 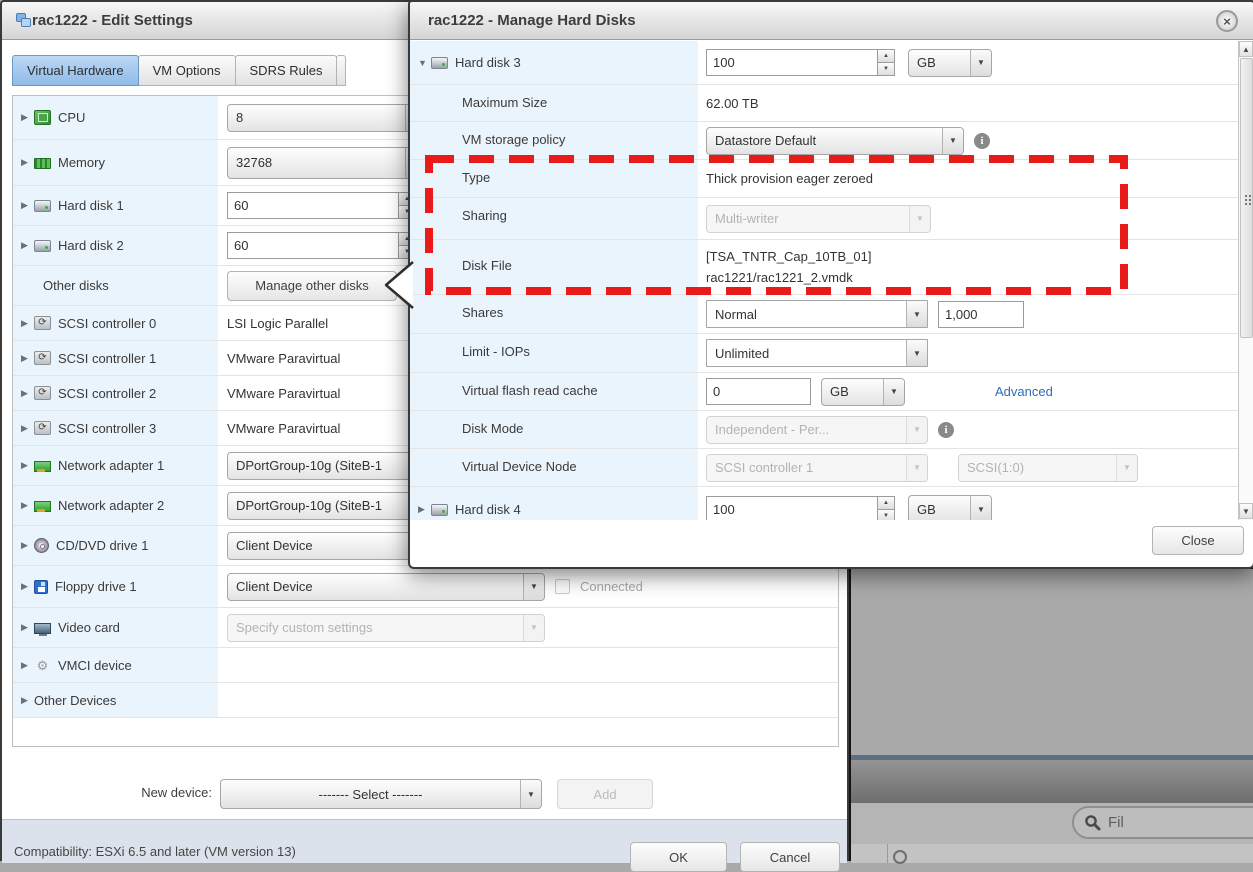 I want to click on video-card-dropdown: Specify custom settings ▼, so click(x=386, y=627).